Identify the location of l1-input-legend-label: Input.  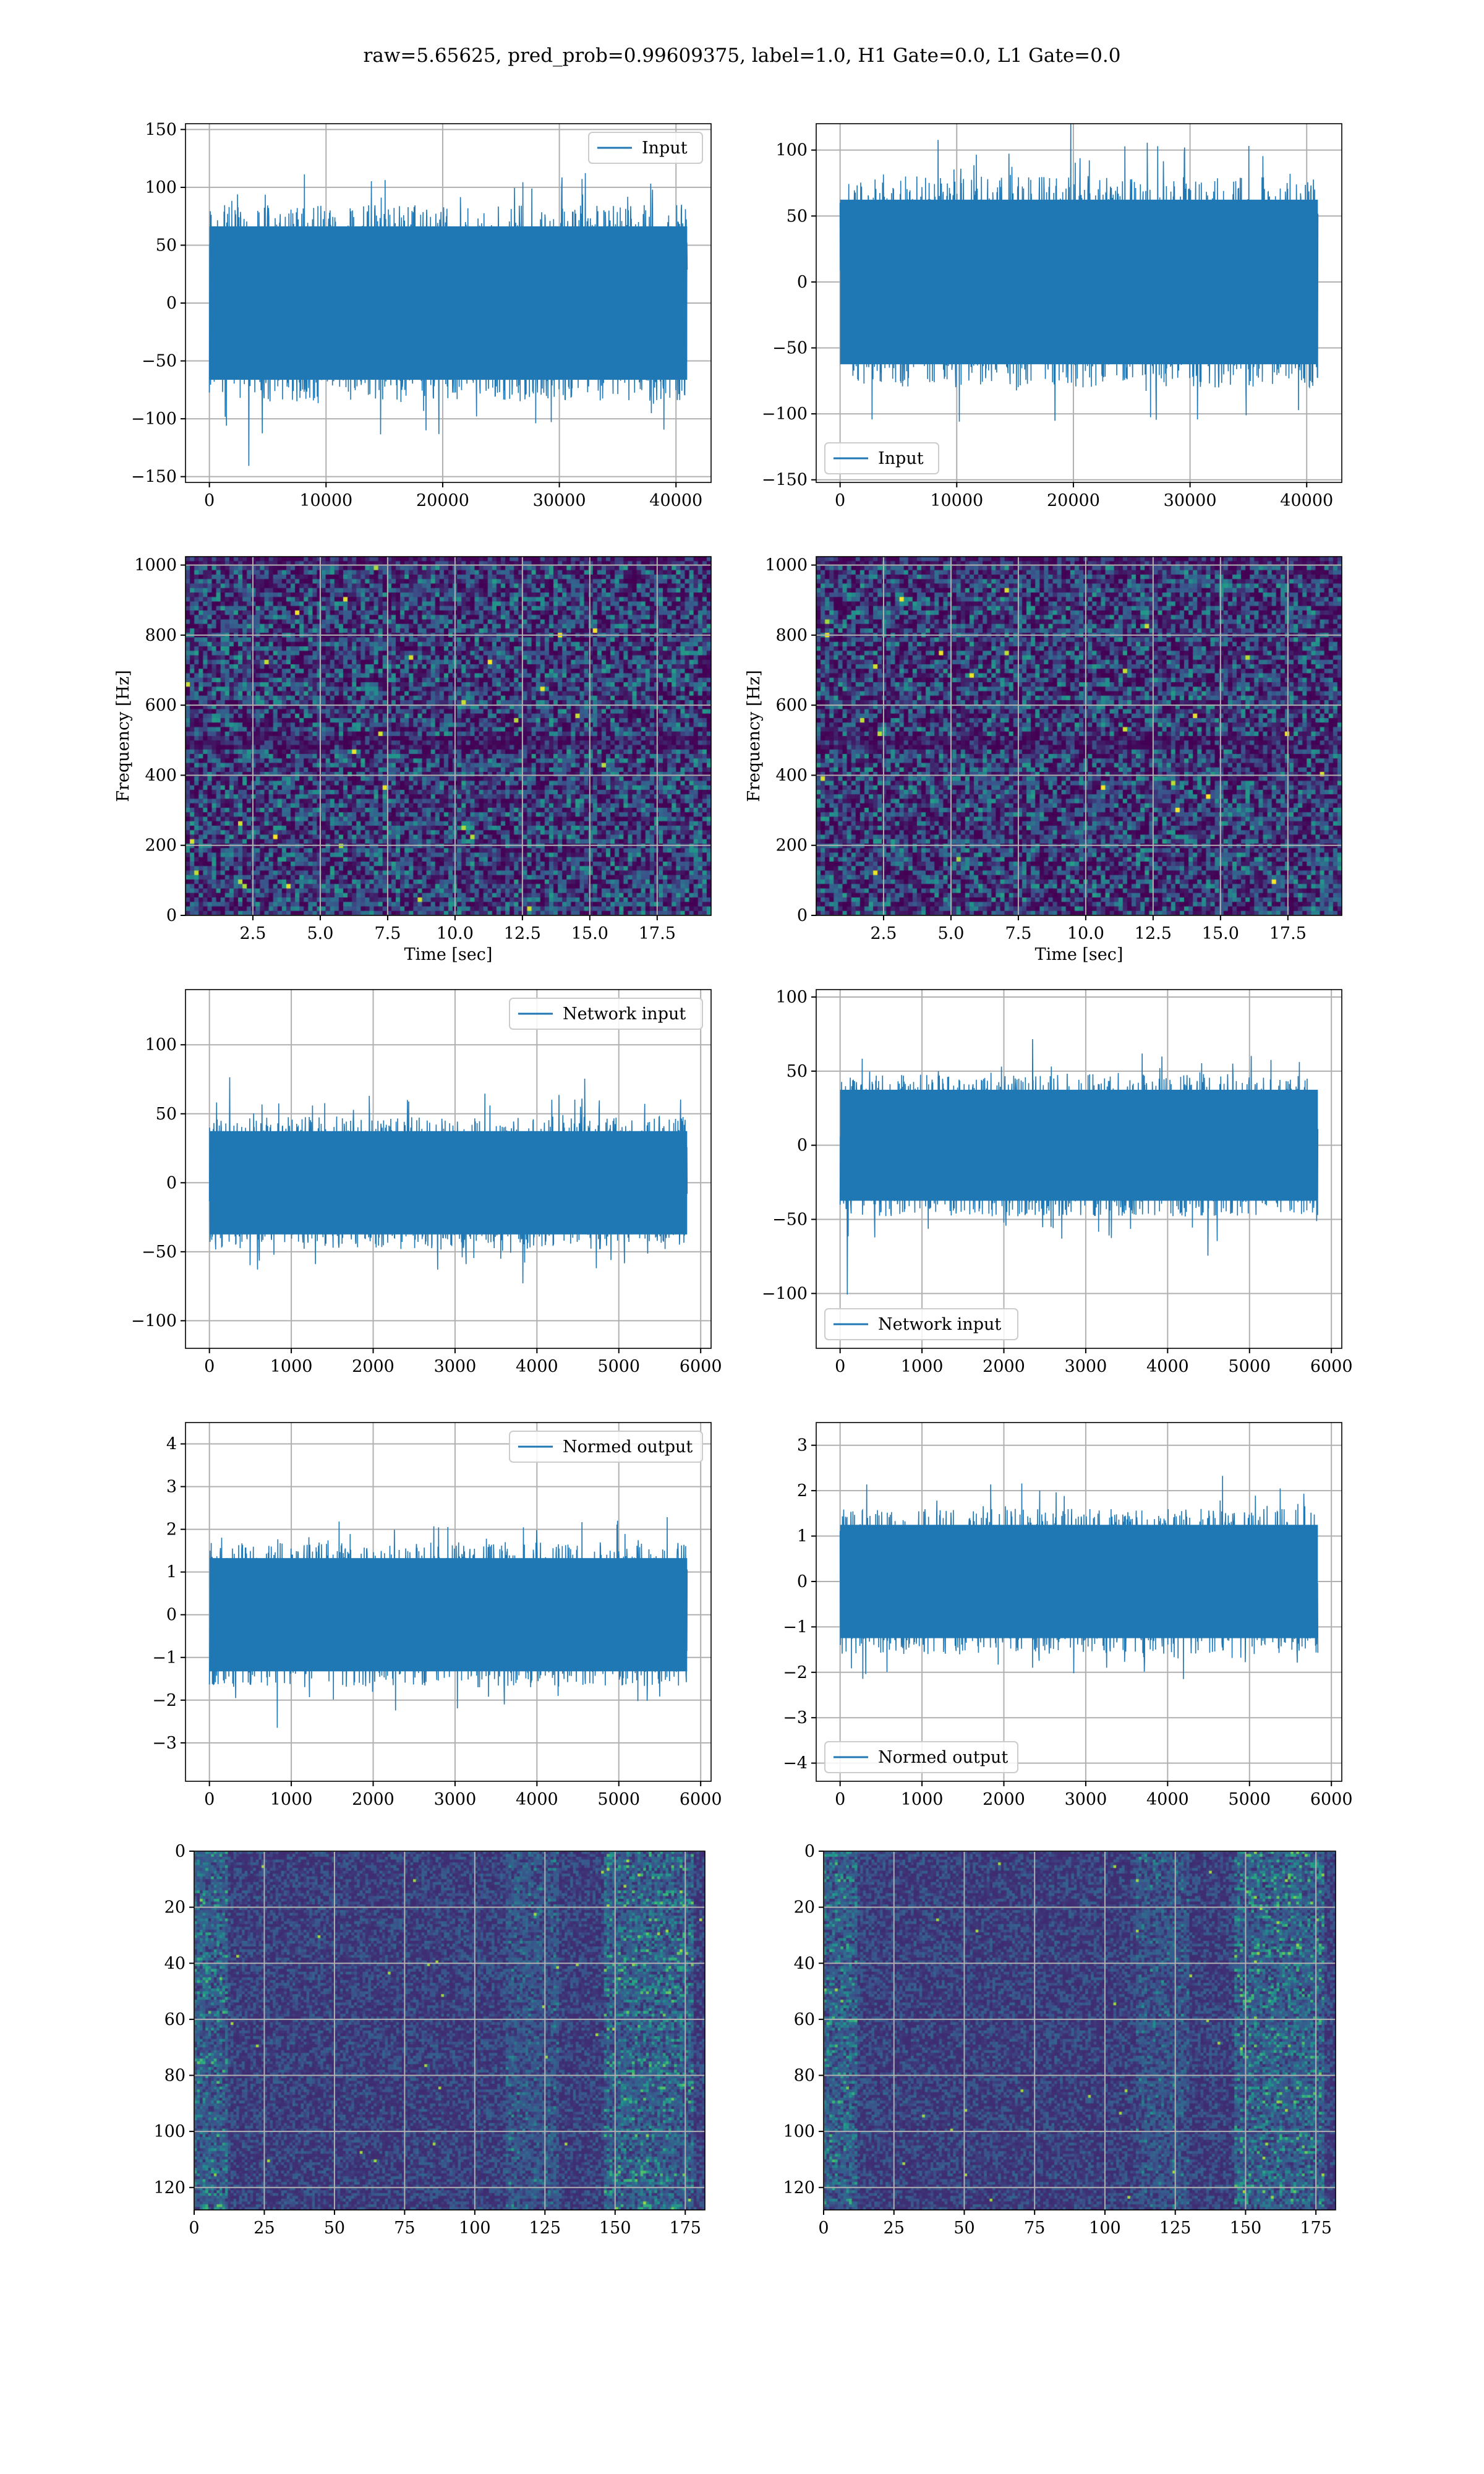
(901, 458).